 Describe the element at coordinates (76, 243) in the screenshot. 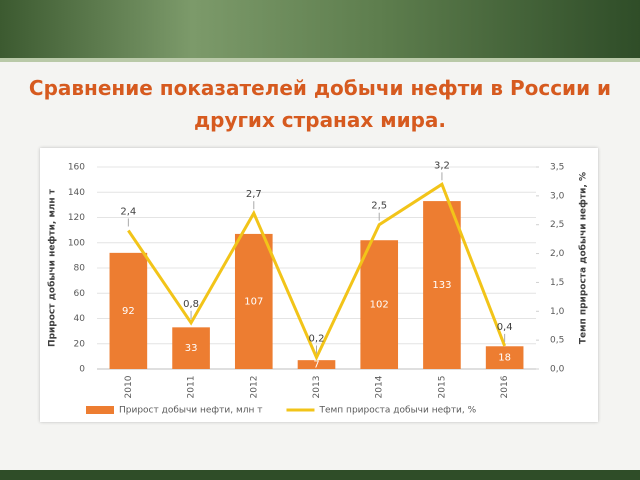

I see `y-tick-label: 100` at that location.